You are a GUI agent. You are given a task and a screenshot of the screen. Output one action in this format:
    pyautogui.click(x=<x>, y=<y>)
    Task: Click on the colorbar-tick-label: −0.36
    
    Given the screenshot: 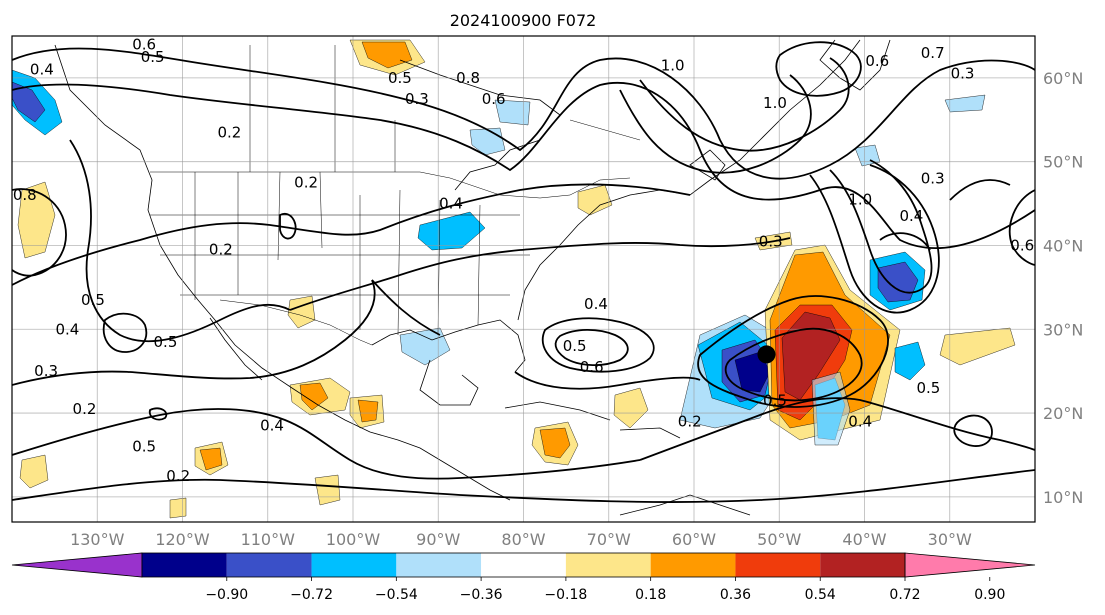 What is the action you would take?
    pyautogui.click(x=481, y=595)
    